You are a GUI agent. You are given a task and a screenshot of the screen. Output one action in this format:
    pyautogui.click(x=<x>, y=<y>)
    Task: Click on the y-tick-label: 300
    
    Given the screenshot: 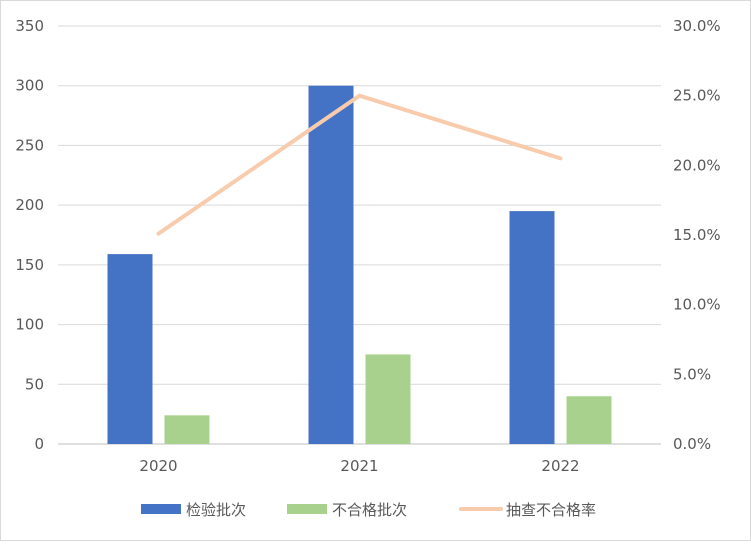 What is the action you would take?
    pyautogui.click(x=29, y=86)
    